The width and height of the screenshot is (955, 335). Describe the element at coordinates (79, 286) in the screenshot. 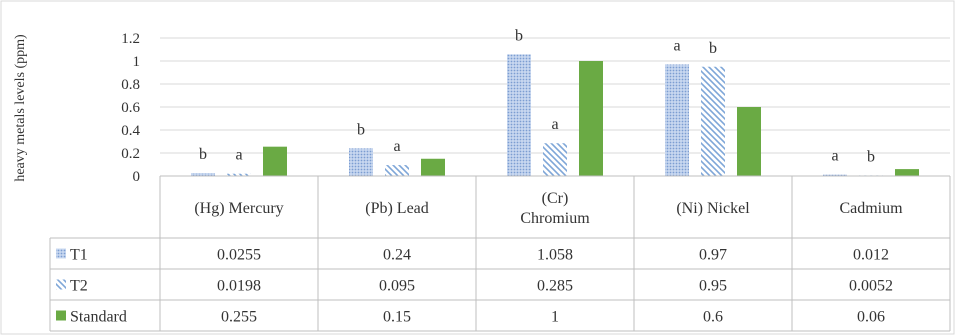

I see `legend-label: T2` at that location.